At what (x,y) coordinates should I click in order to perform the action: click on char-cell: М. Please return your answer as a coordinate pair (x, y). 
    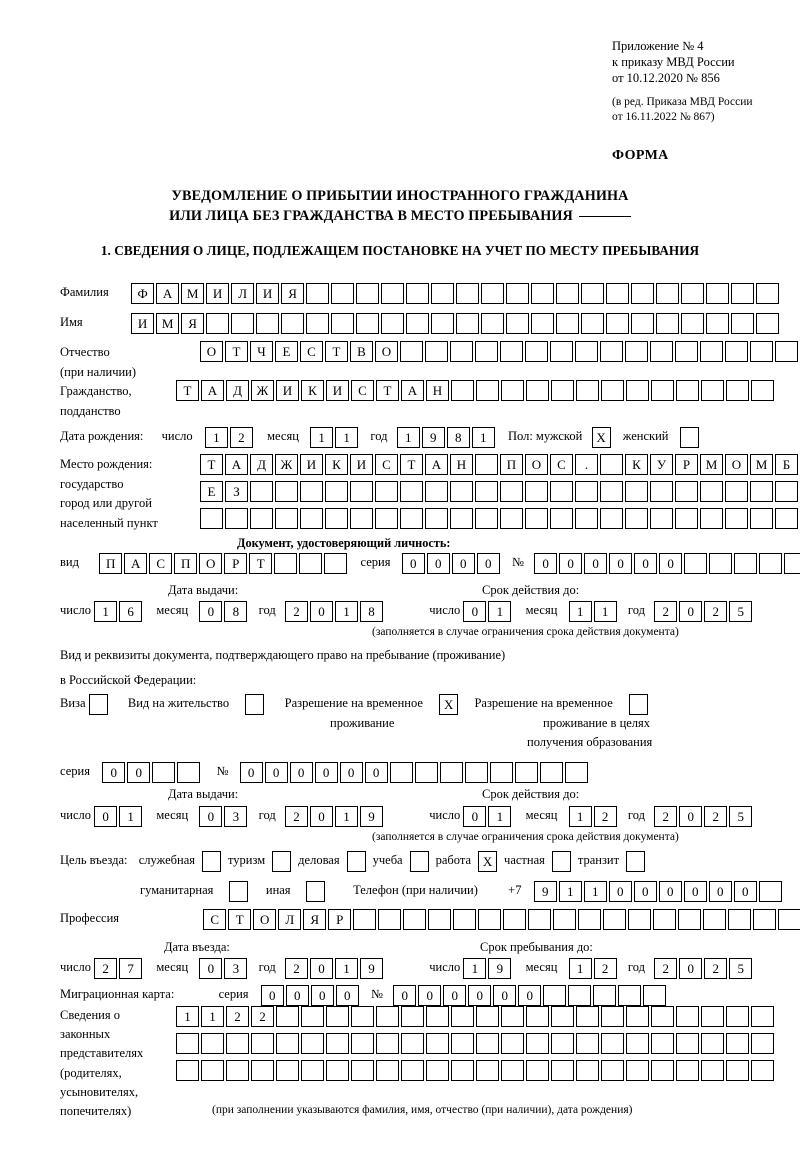
    Looking at the image, I should click on (193, 293).